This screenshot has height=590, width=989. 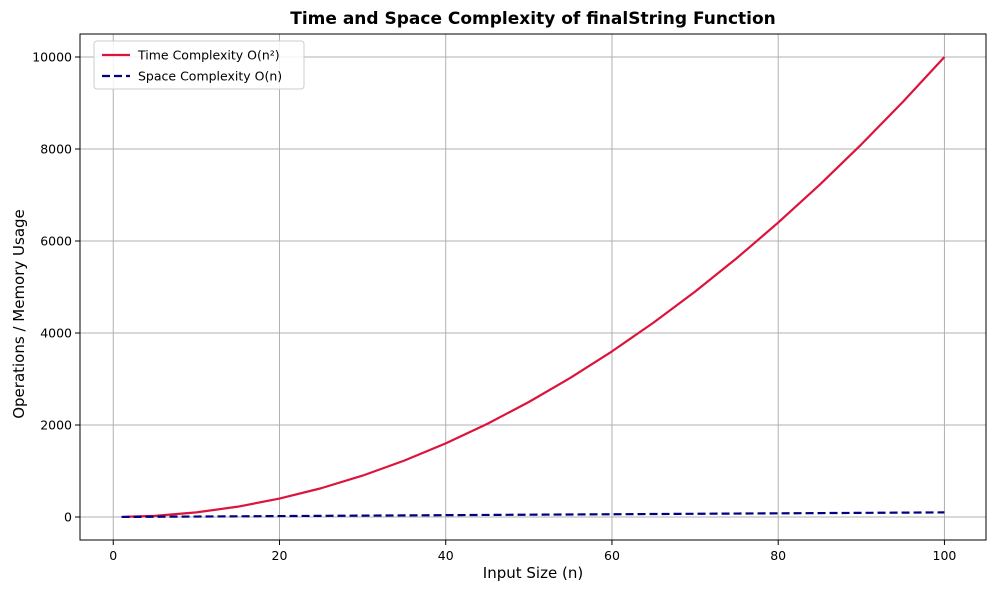 What do you see at coordinates (208, 55) in the screenshot?
I see `legend-label: Time Complexity O(n²)` at bounding box center [208, 55].